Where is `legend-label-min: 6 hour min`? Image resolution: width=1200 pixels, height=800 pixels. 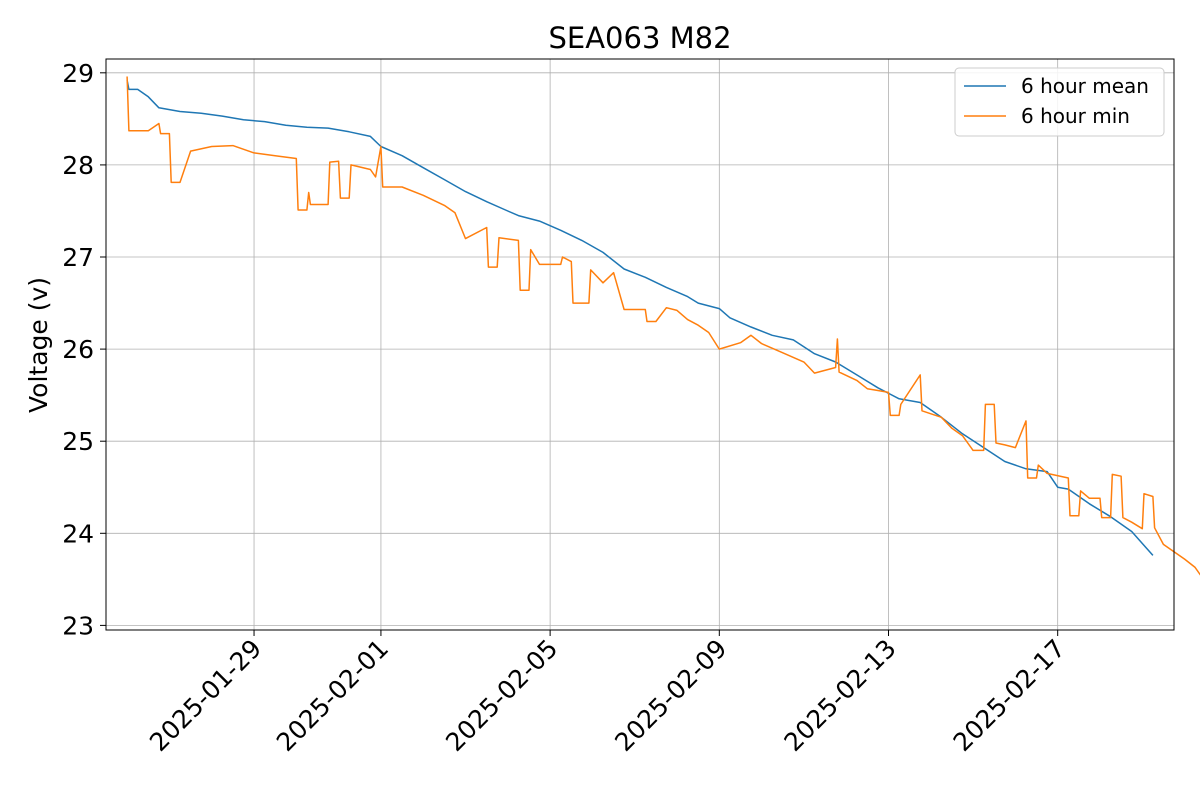
legend-label-min: 6 hour min is located at coordinates (1075, 116).